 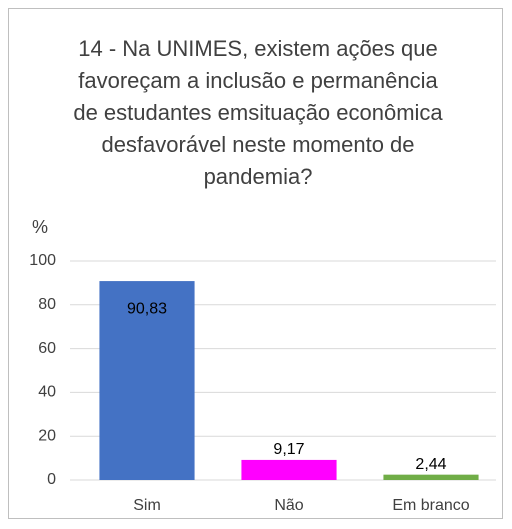 I want to click on y-tick-label: 20, so click(x=47, y=435).